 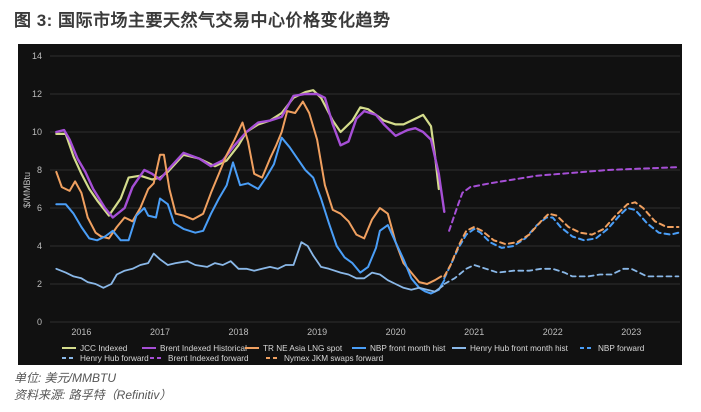 I want to click on y-tick-label: 0, so click(x=39, y=322).